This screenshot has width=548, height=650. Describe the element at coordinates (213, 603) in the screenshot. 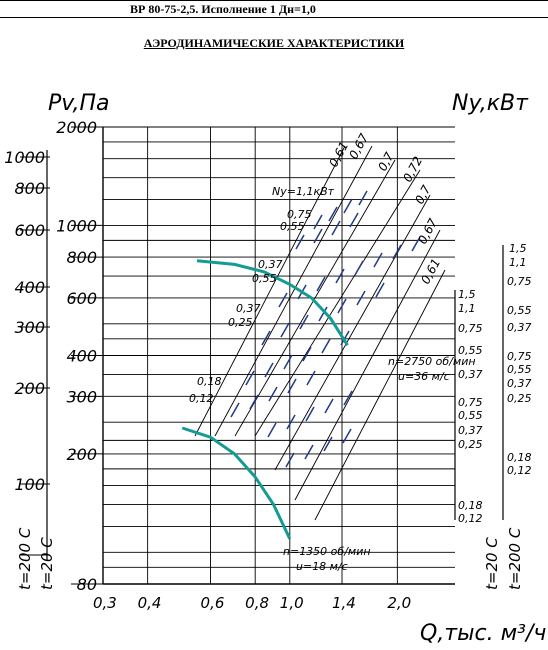

I see `x-tick-label: 0,6` at that location.